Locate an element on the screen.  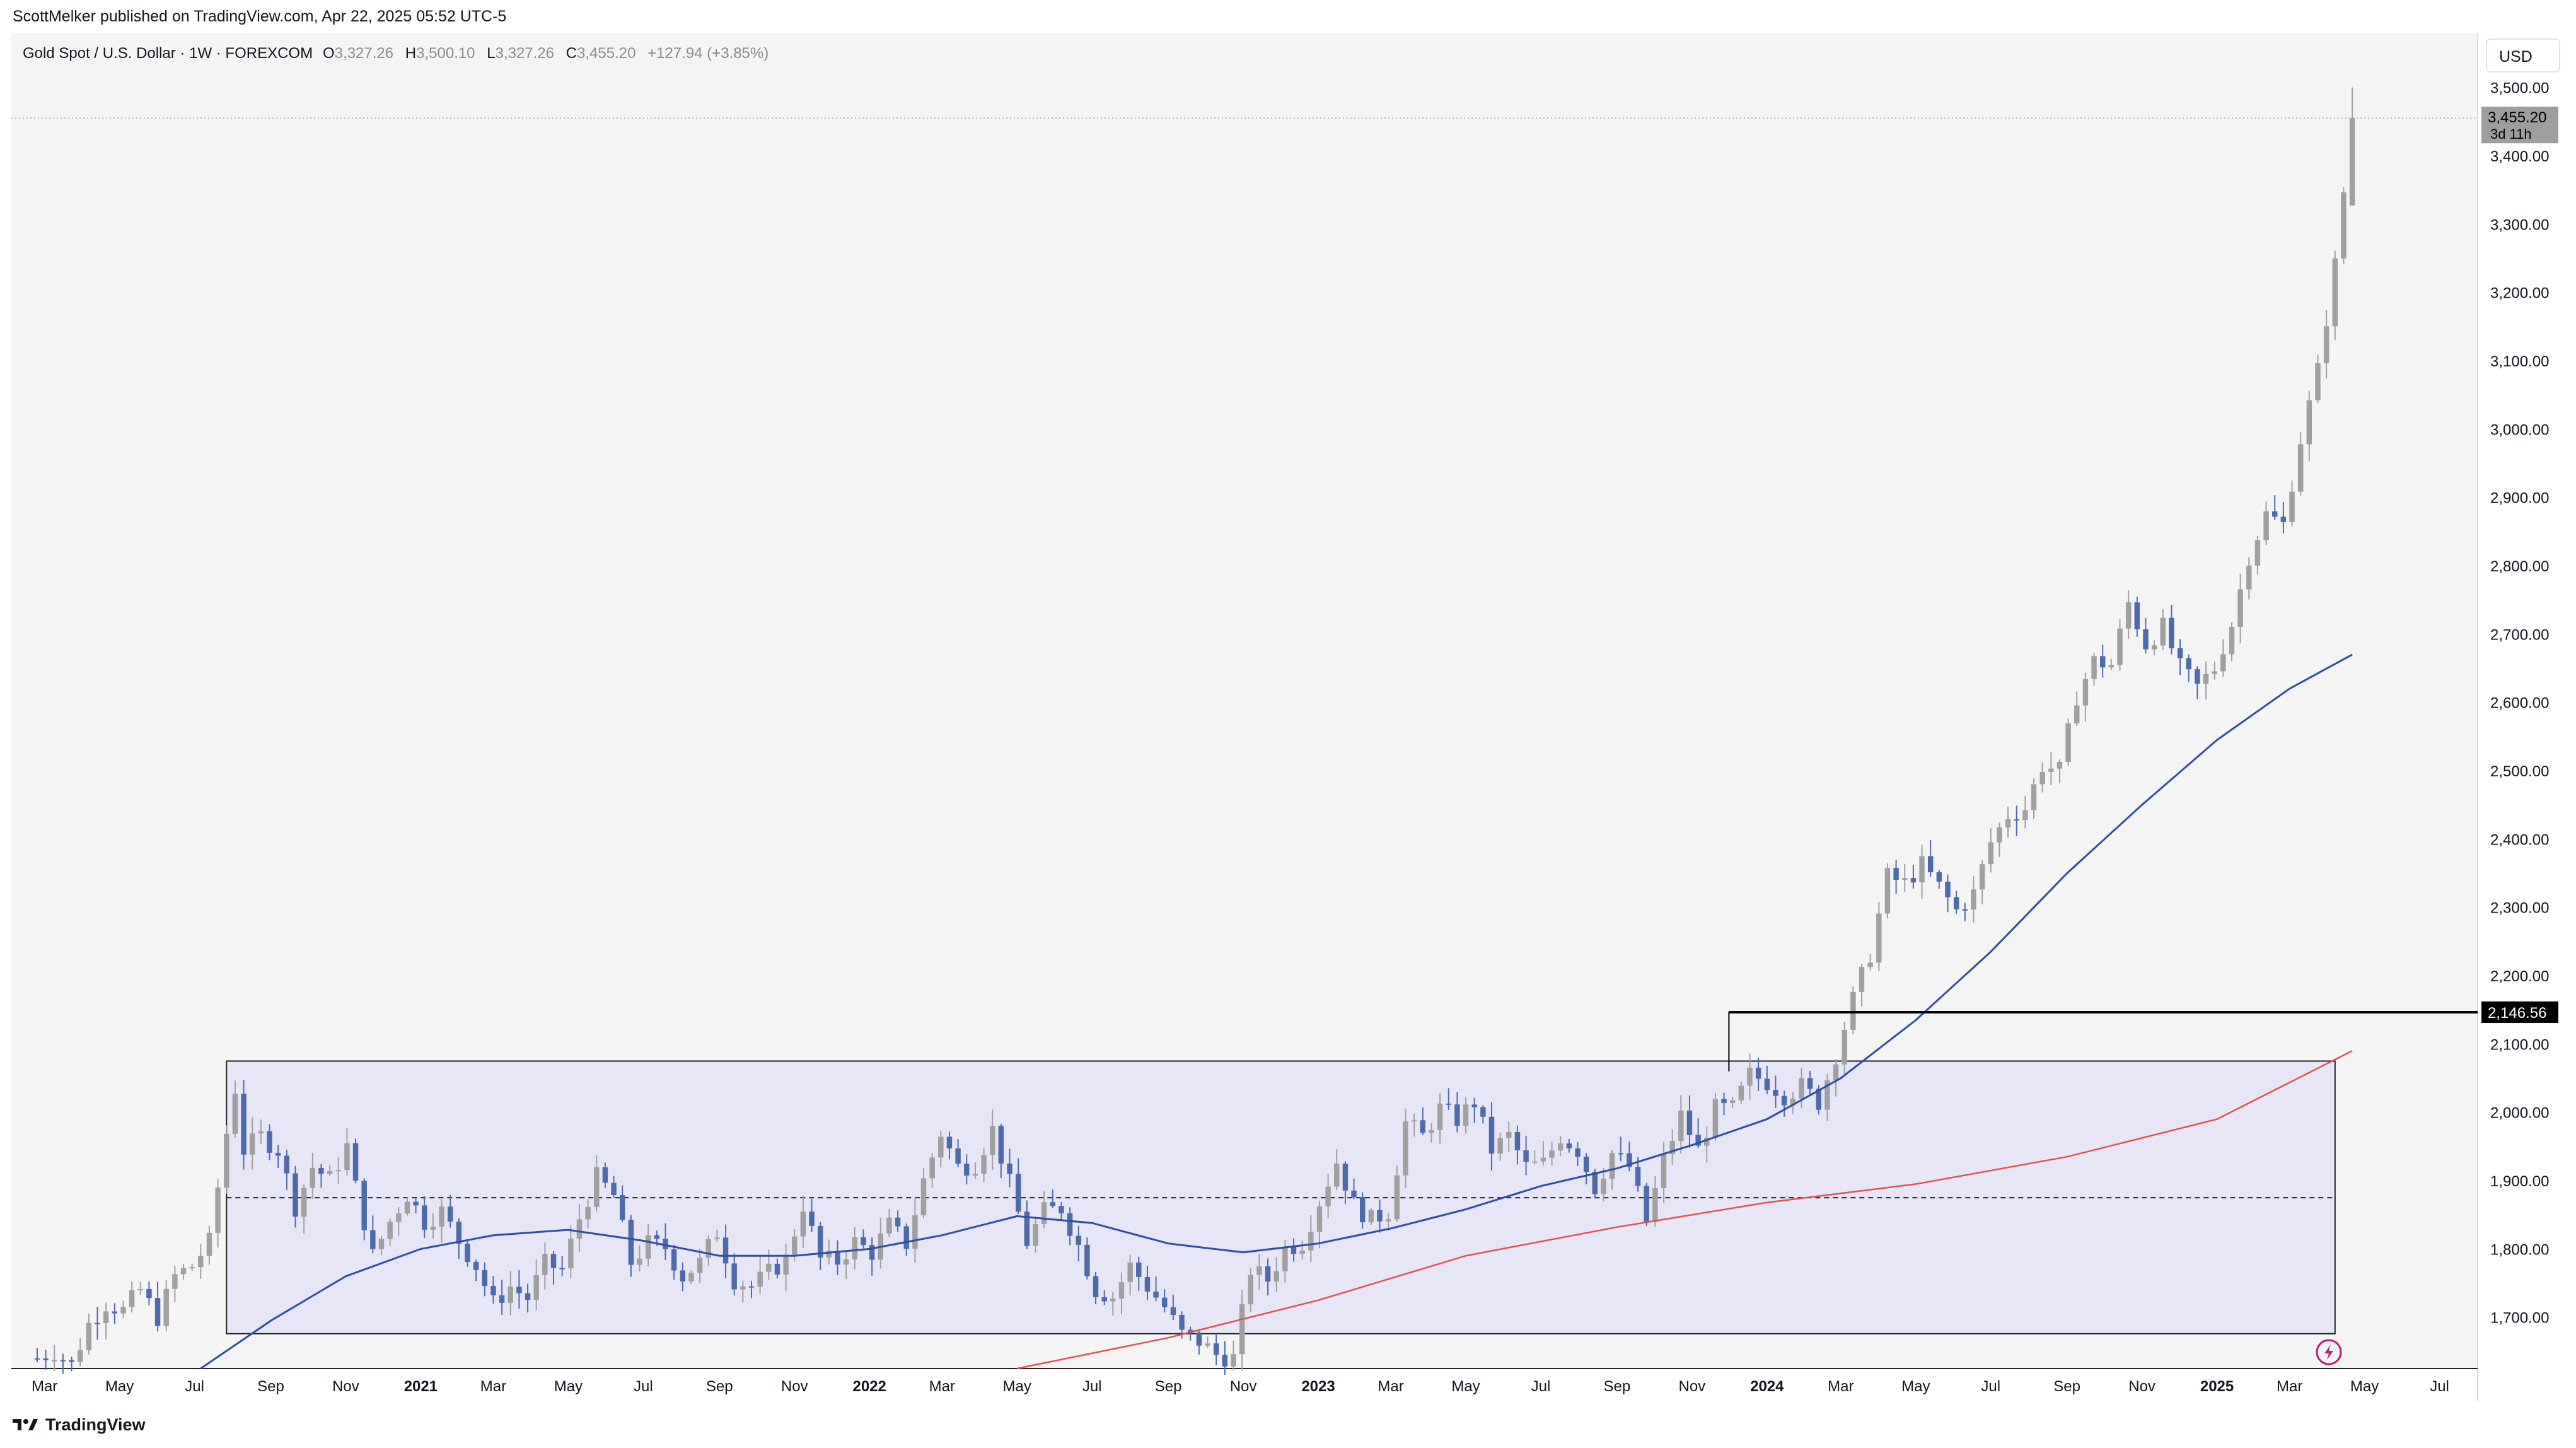
time-tick-label: May is located at coordinates (120, 1387).